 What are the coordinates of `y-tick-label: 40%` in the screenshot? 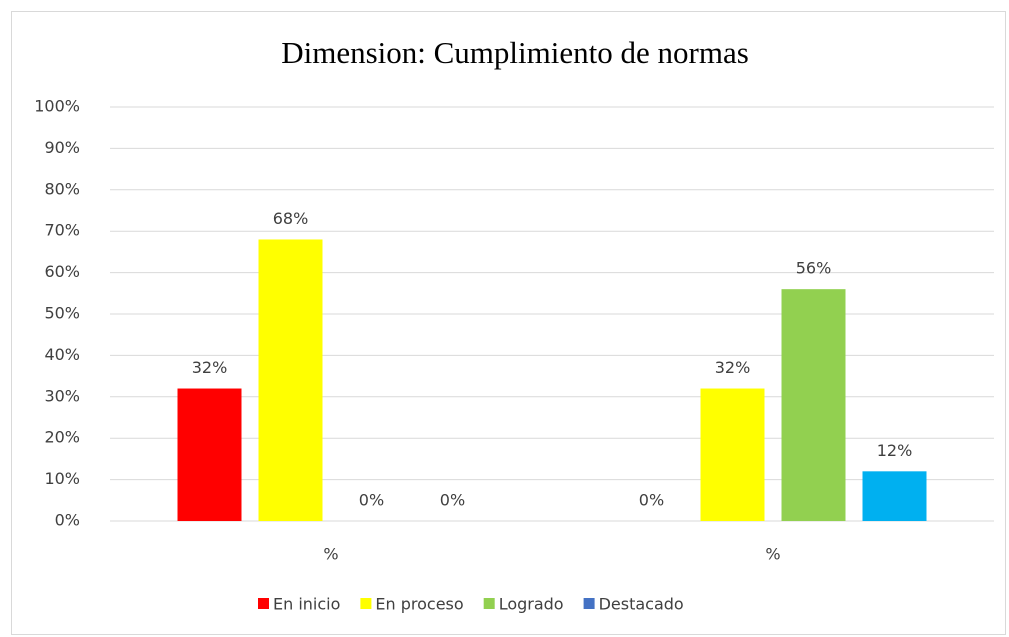 It's located at (62, 354).